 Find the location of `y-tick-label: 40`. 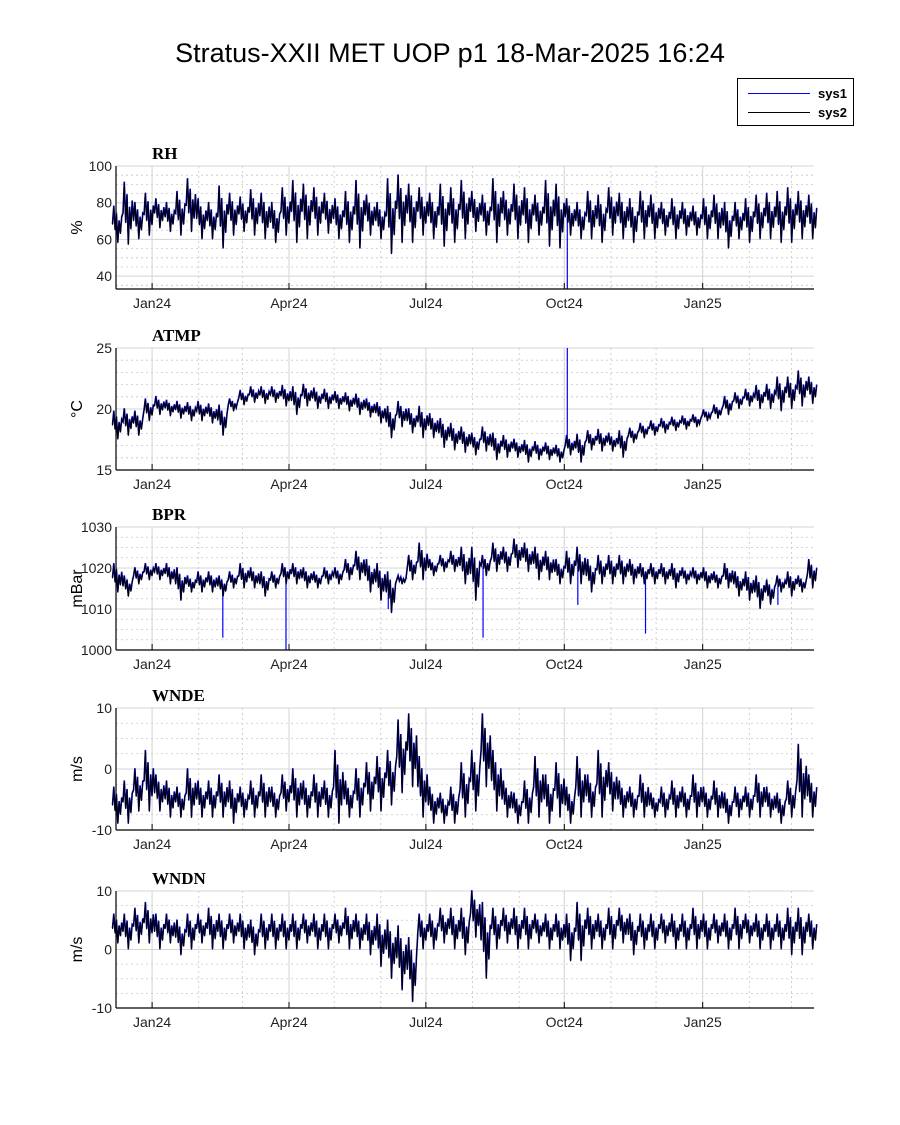

y-tick-label: 40 is located at coordinates (104, 276).